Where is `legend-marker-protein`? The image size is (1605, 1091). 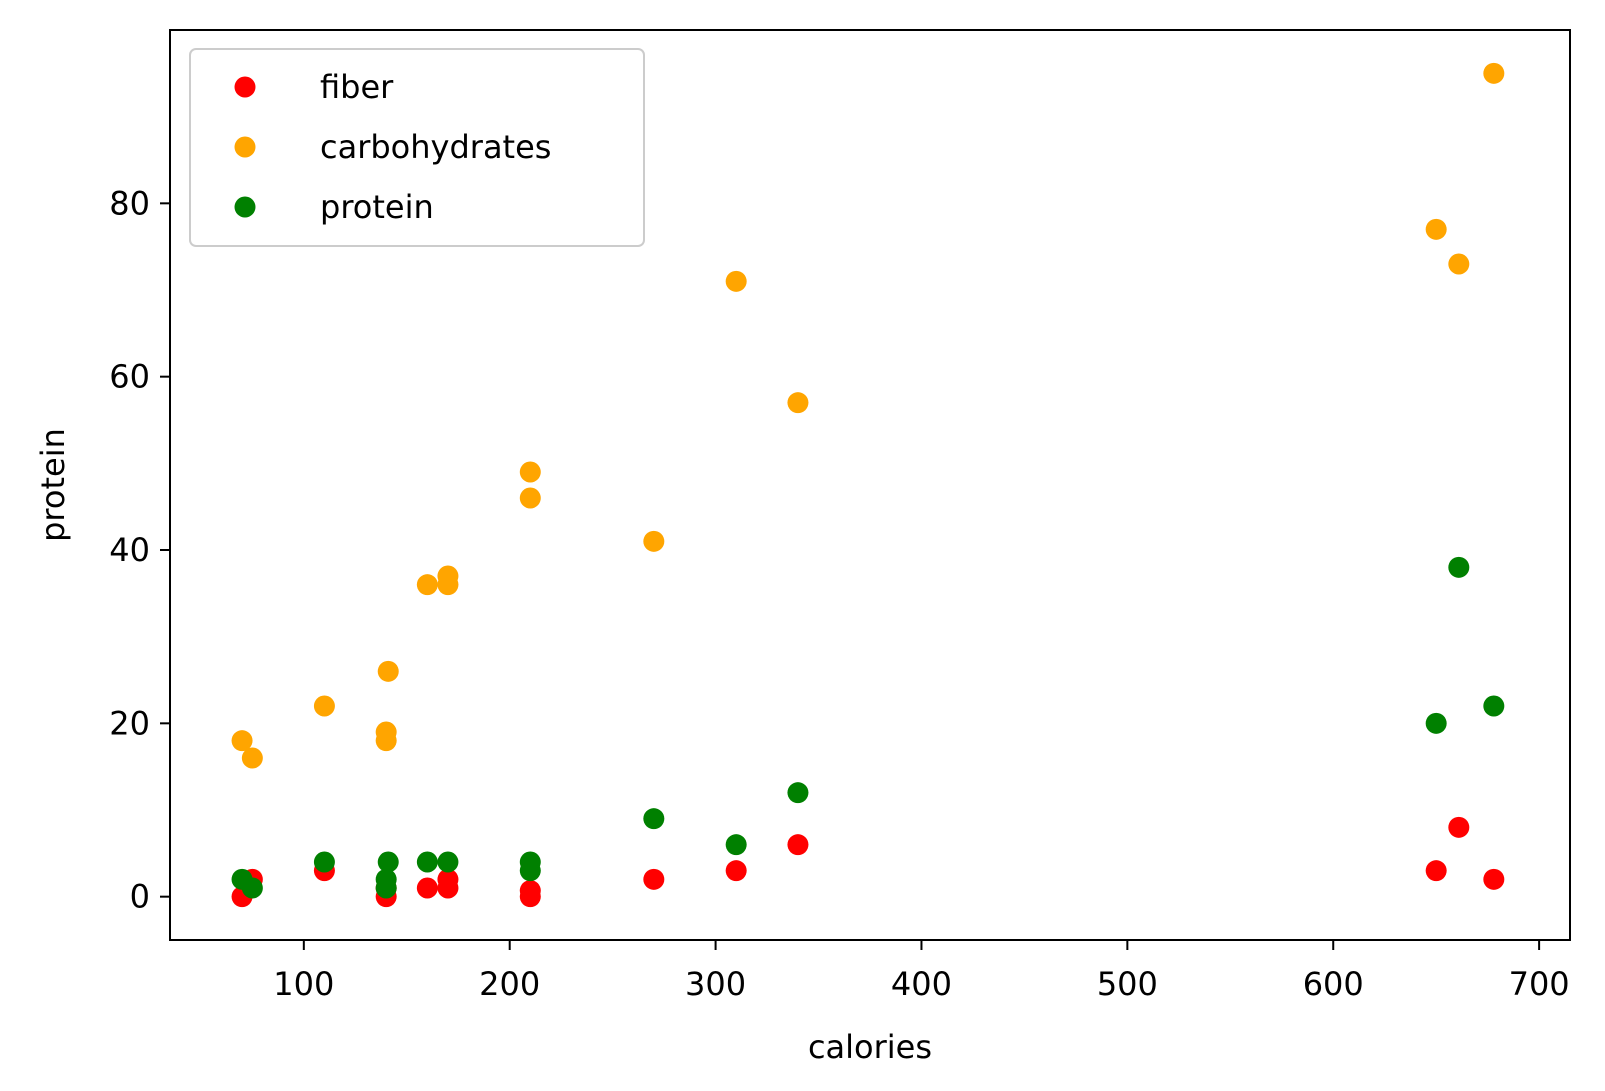 legend-marker-protein is located at coordinates (245, 207).